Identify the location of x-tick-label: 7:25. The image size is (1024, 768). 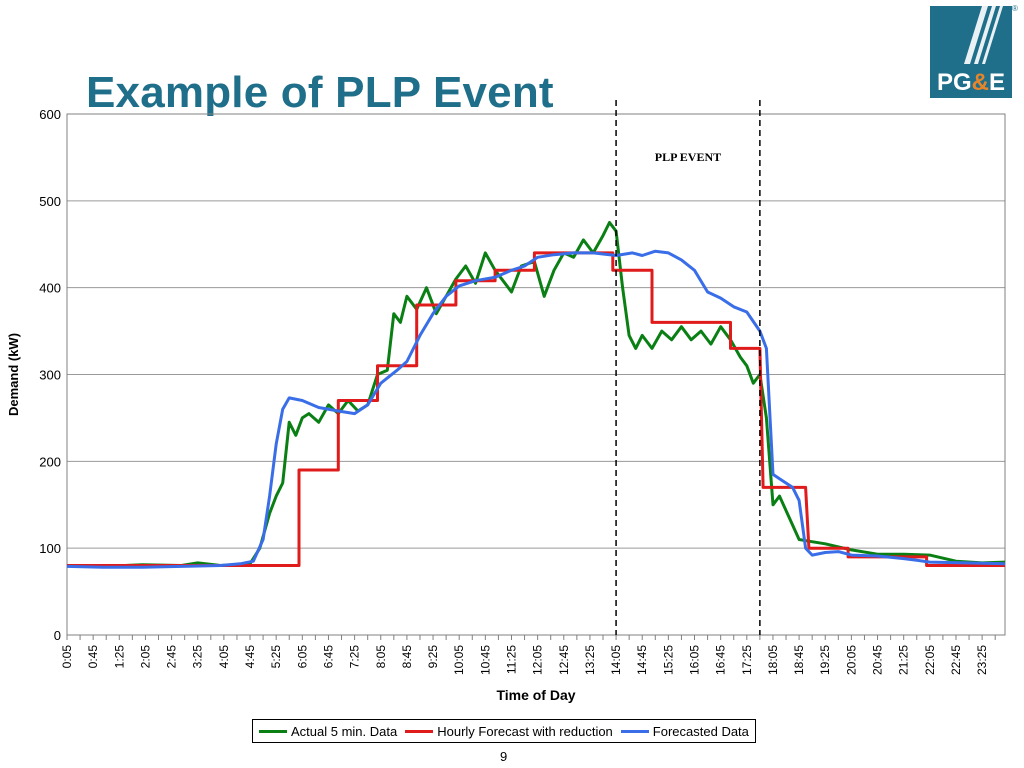
(355, 657).